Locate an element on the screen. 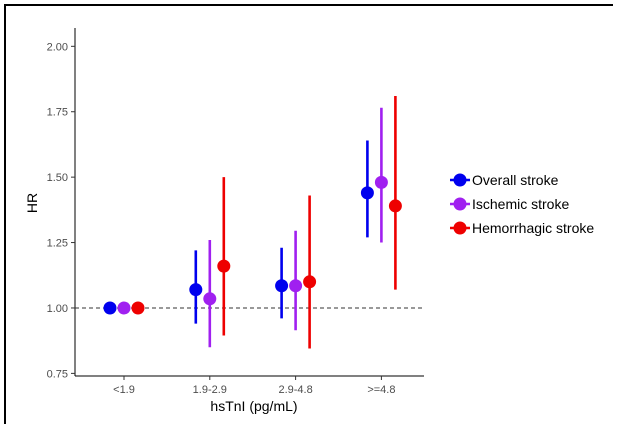 Image resolution: width=617 pixels, height=428 pixels. legend-item: Hemorrhagic stroke is located at coordinates (522, 228).